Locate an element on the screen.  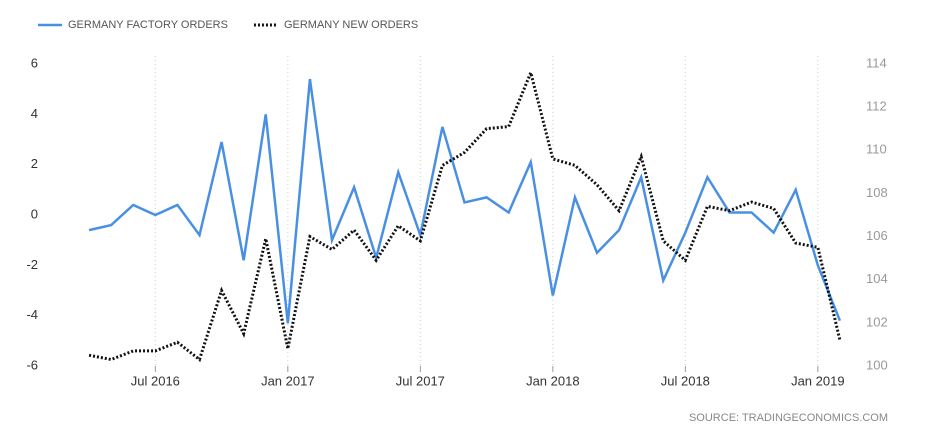
y2-tick-label: 112 is located at coordinates (876, 106).